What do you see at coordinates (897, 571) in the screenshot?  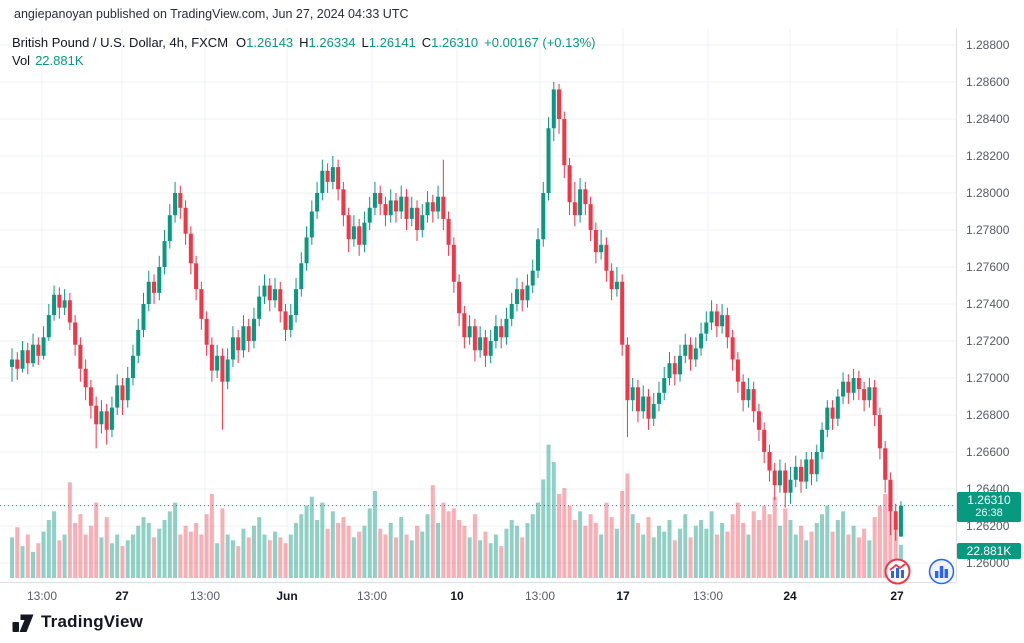 I see `chart-increasing-emoji-icon` at bounding box center [897, 571].